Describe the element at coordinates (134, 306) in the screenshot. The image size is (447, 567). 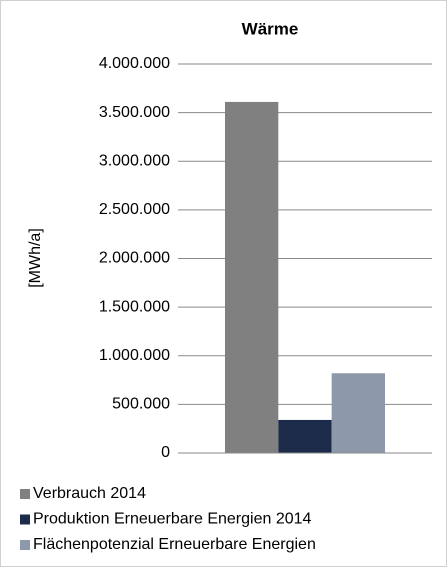
I see `y-tick-label: 1.500.000` at that location.